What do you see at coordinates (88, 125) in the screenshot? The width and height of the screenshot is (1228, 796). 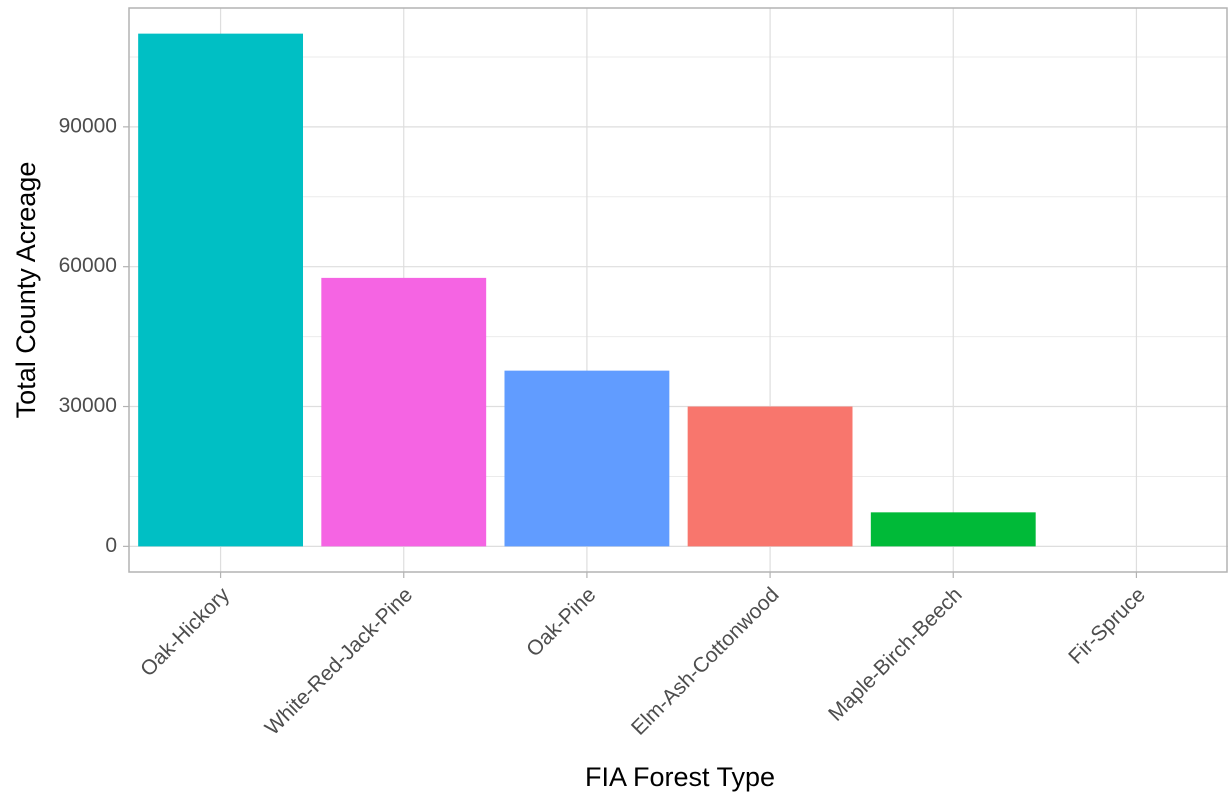 I see `y-tick-label: 90000` at bounding box center [88, 125].